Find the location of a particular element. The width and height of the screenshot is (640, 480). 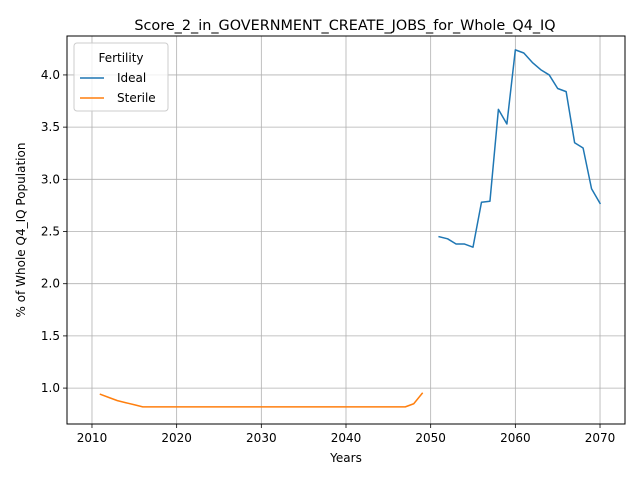

x-axis-label: Years is located at coordinates (345, 458).